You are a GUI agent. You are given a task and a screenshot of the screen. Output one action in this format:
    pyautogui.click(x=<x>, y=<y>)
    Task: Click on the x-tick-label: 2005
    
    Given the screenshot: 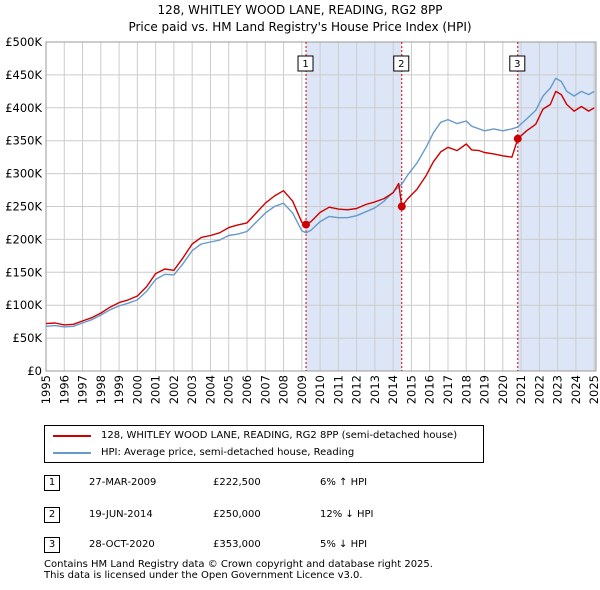 What is the action you would take?
    pyautogui.click(x=229, y=389)
    